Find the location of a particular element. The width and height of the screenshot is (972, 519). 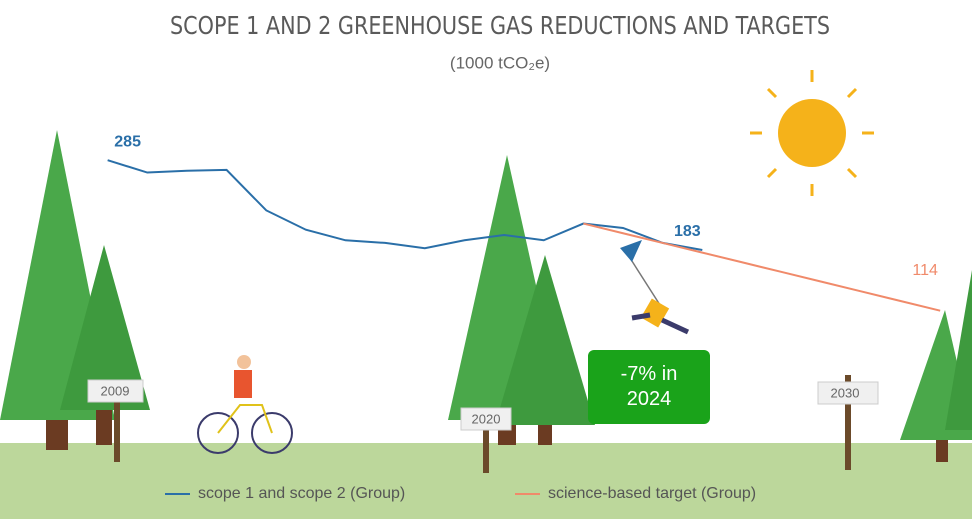

sign-label: 2020 is located at coordinates (486, 418).